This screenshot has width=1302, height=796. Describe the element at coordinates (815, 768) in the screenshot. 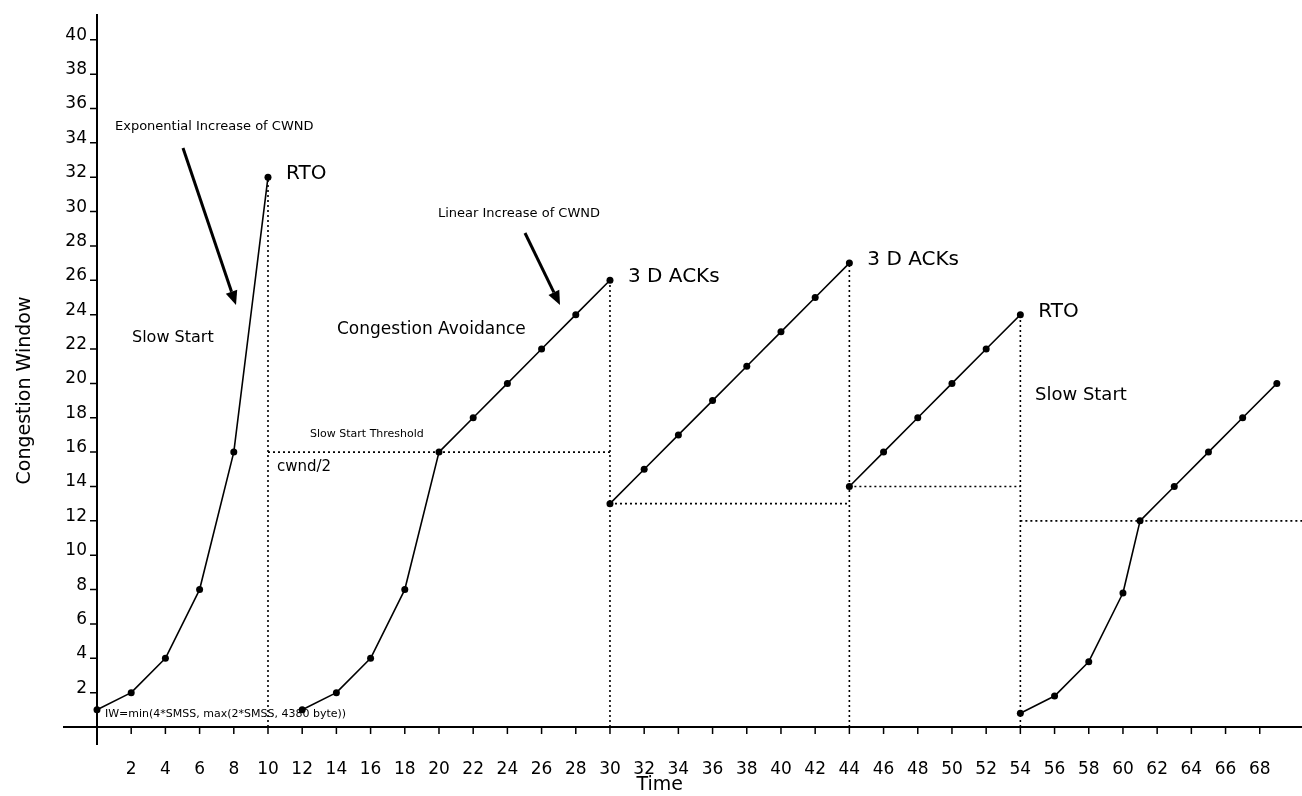

I see `x-tick-label: 42` at that location.